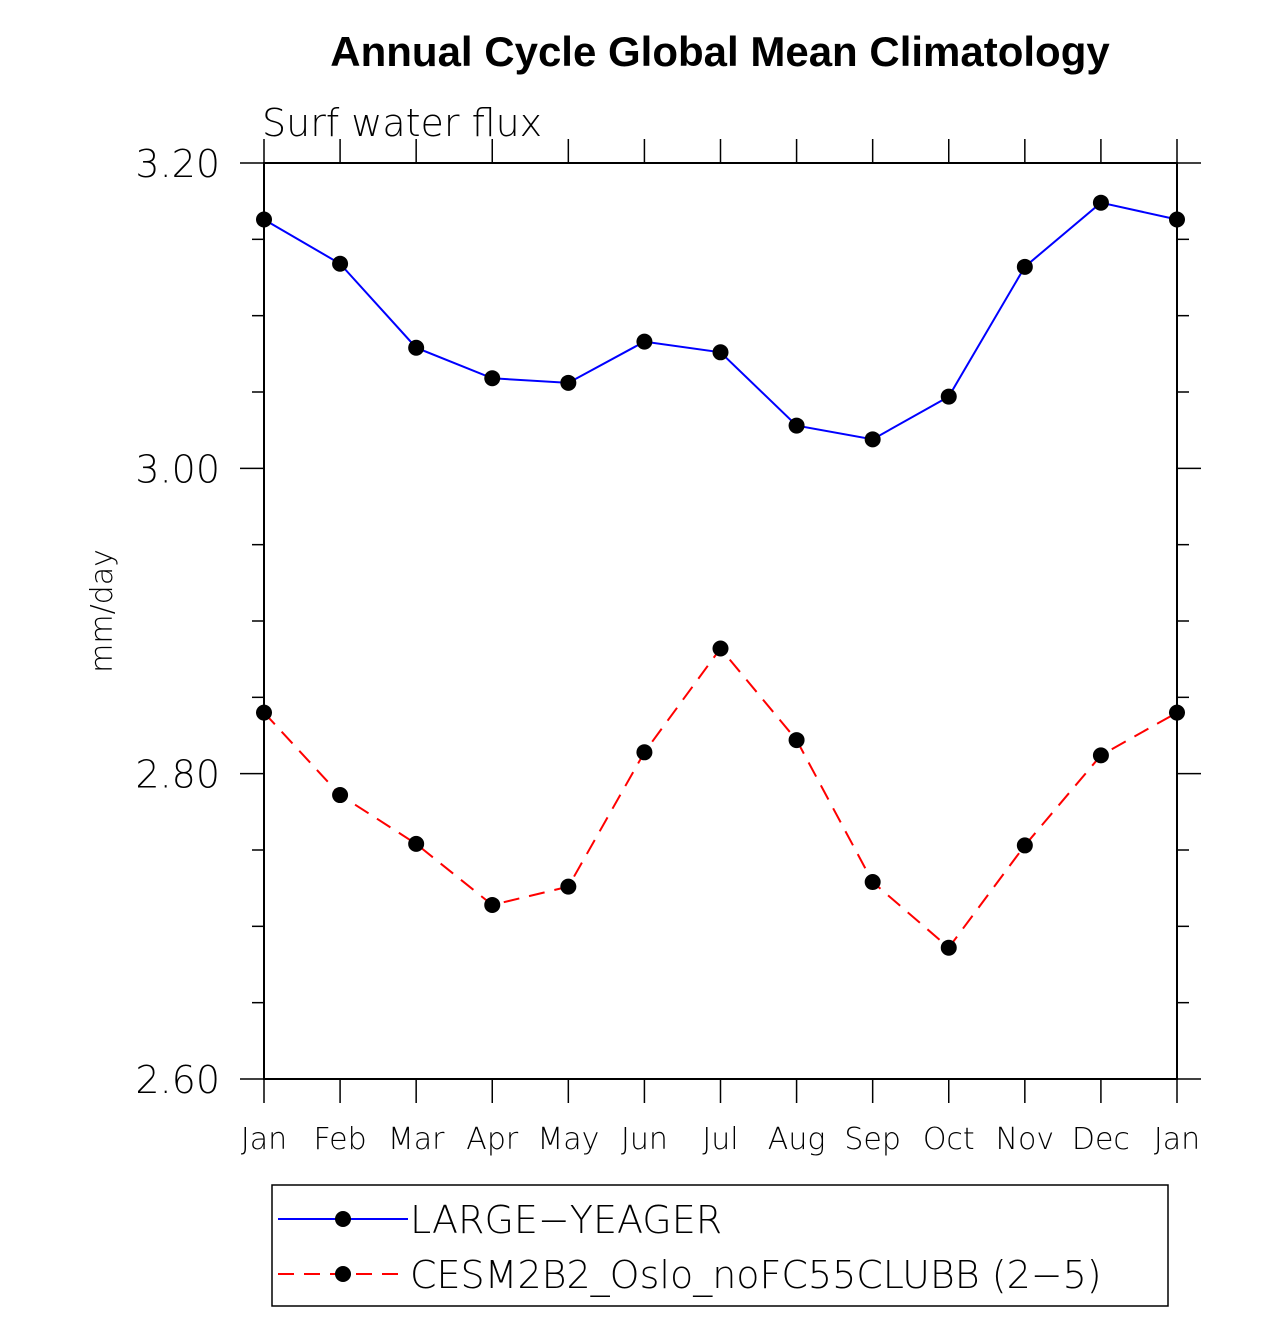  What do you see at coordinates (177, 469) in the screenshot?
I see `y-tick-label: 3.00` at bounding box center [177, 469].